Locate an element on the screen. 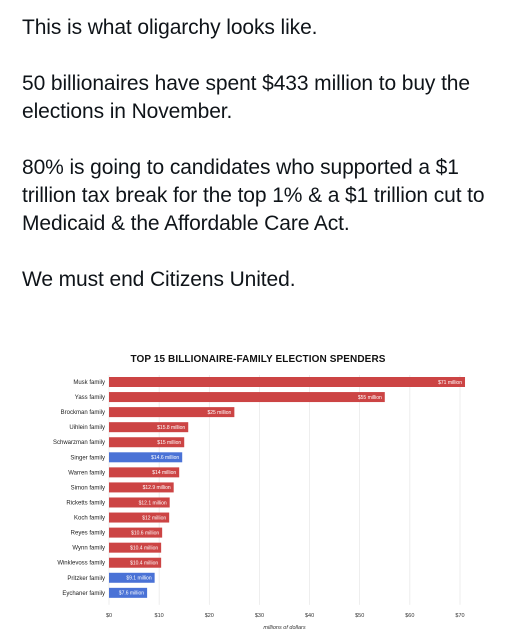 The width and height of the screenshot is (528, 640). x-tick-label: $0 is located at coordinates (109, 616).